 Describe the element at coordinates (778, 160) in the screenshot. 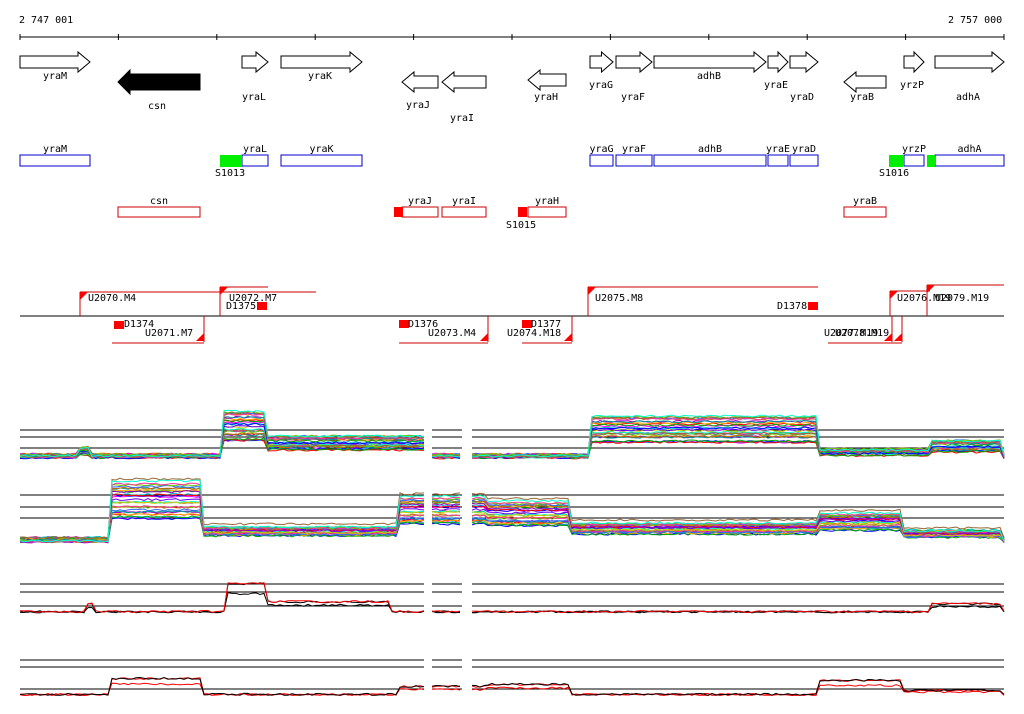

I see `plus-gene-box-yraE` at that location.